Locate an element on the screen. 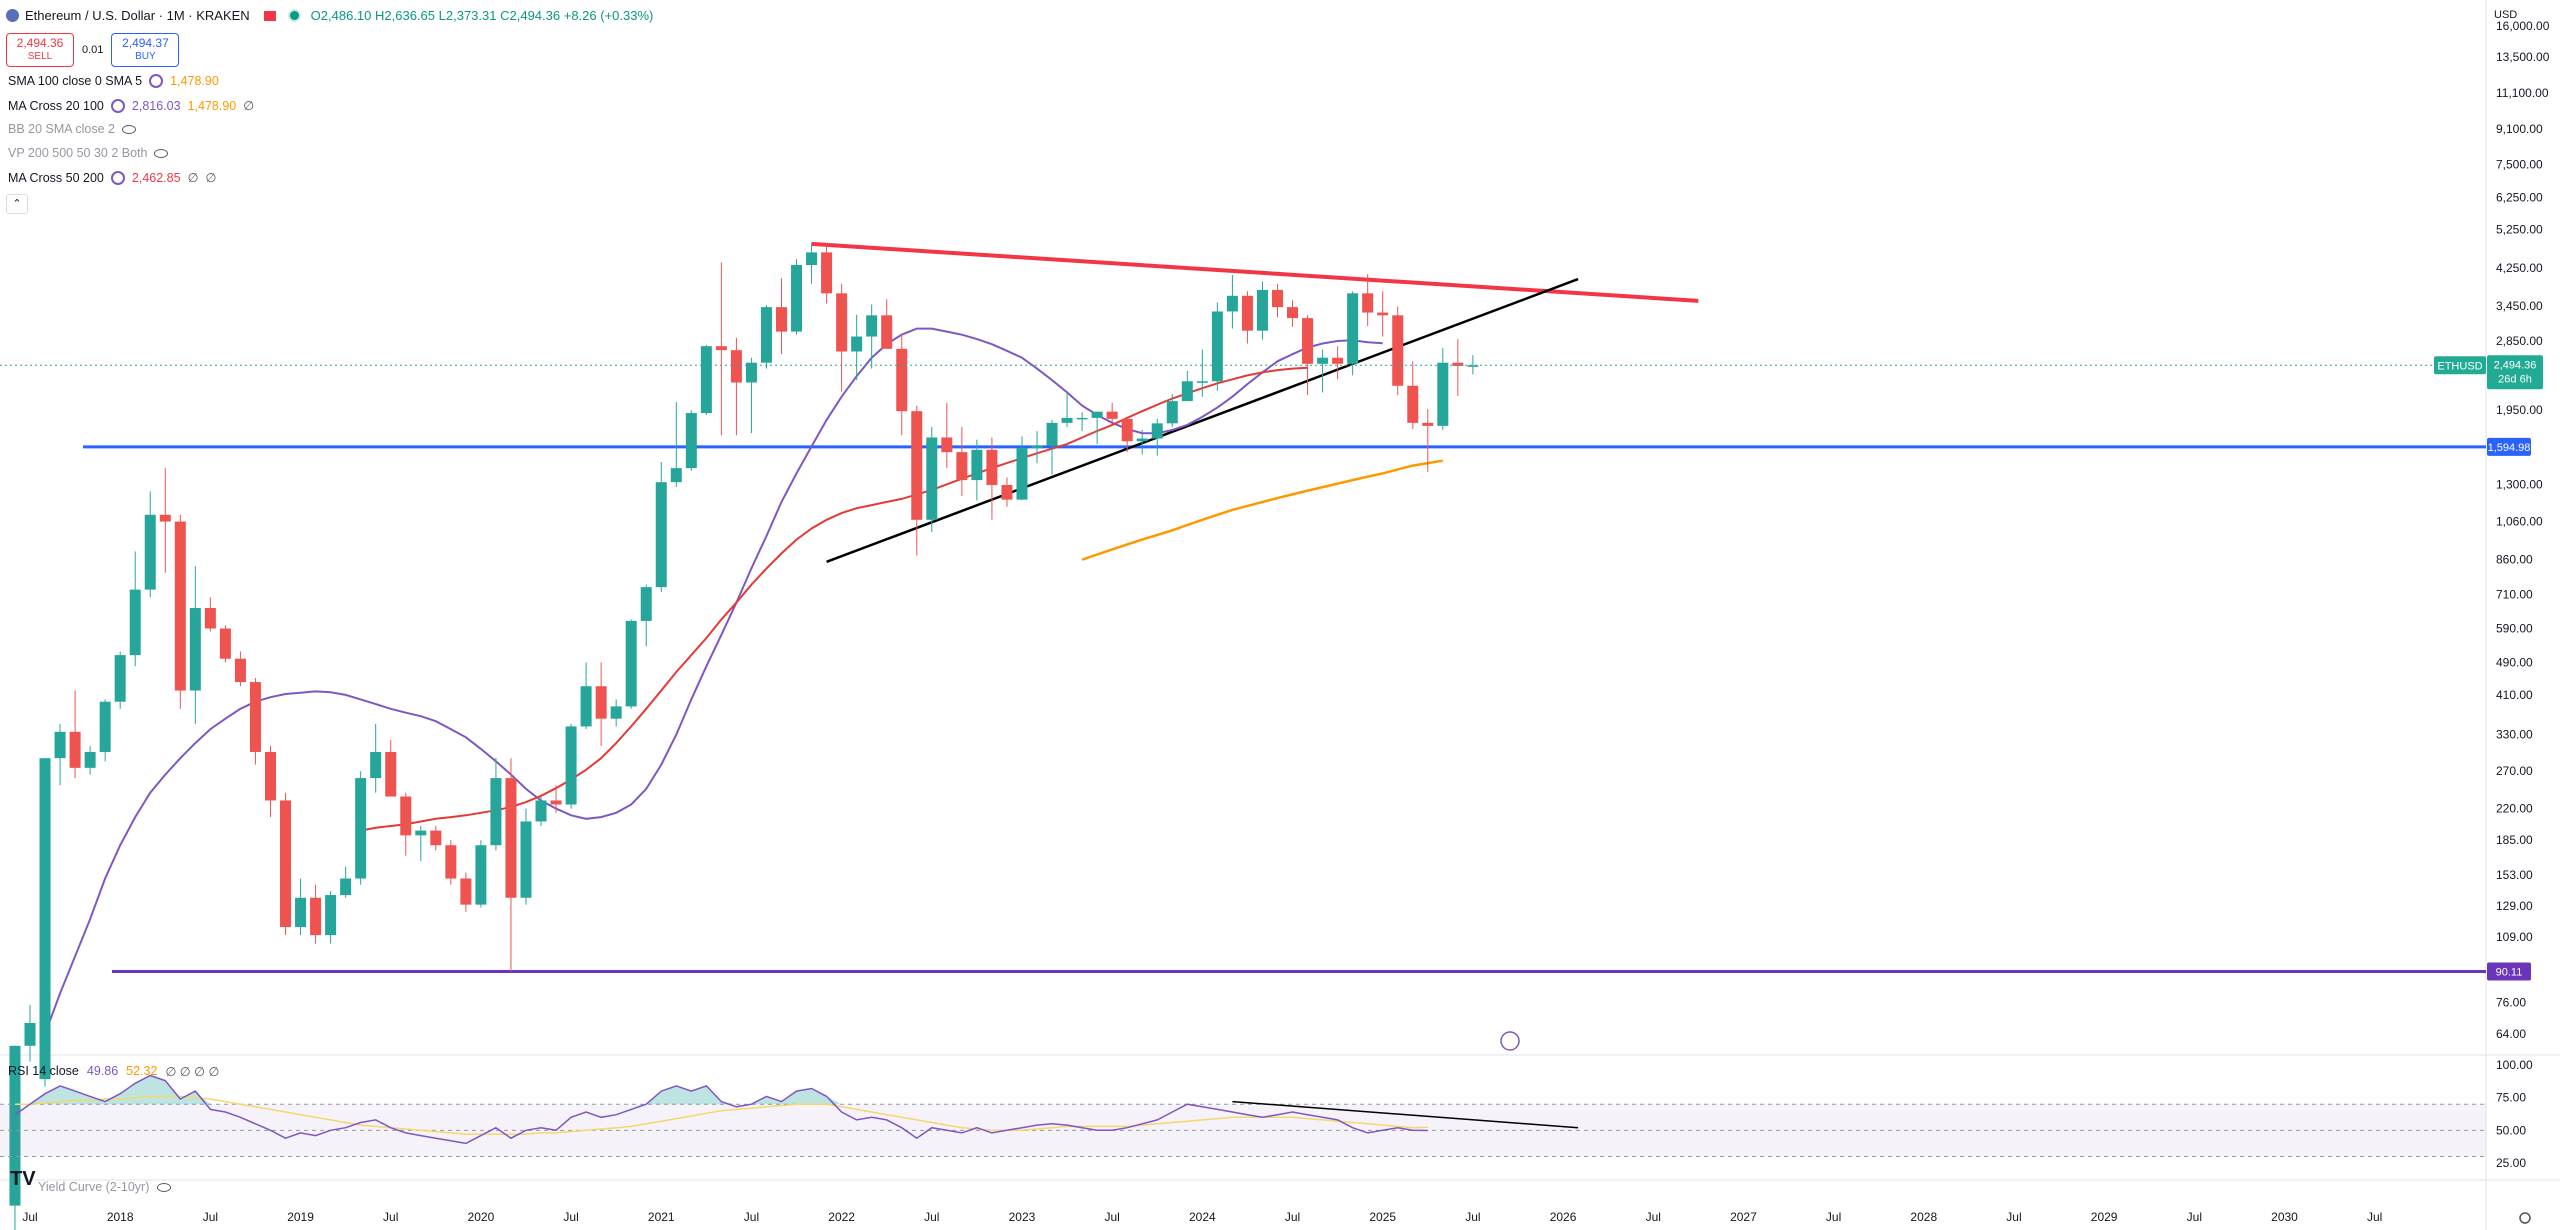 This screenshot has width=2560, height=1230. x-tick-label: 2022 is located at coordinates (841, 1217).